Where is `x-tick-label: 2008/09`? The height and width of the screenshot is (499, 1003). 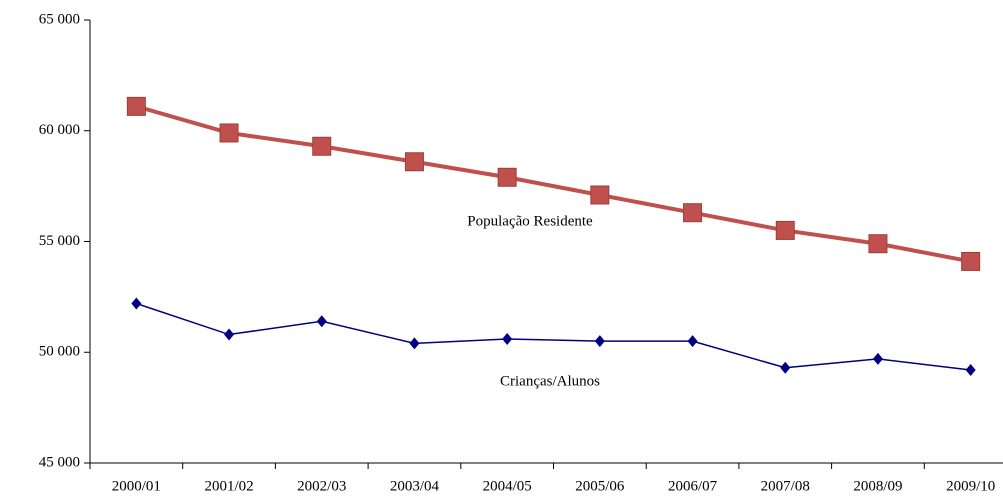
x-tick-label: 2008/09 is located at coordinates (877, 486).